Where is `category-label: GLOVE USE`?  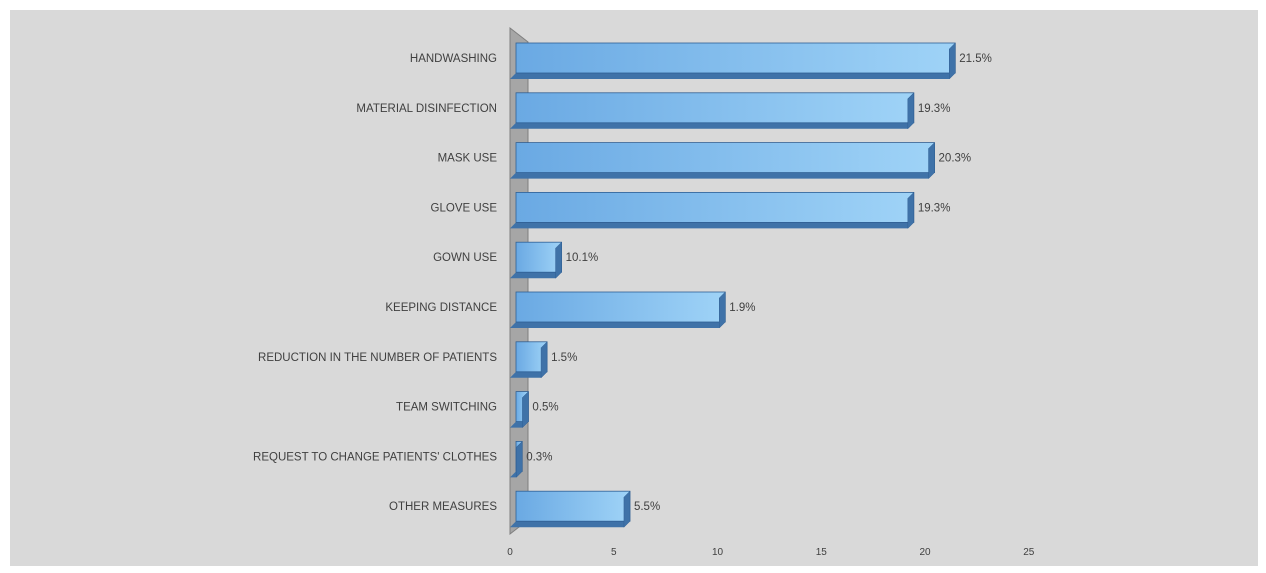 category-label: GLOVE USE is located at coordinates (464, 208).